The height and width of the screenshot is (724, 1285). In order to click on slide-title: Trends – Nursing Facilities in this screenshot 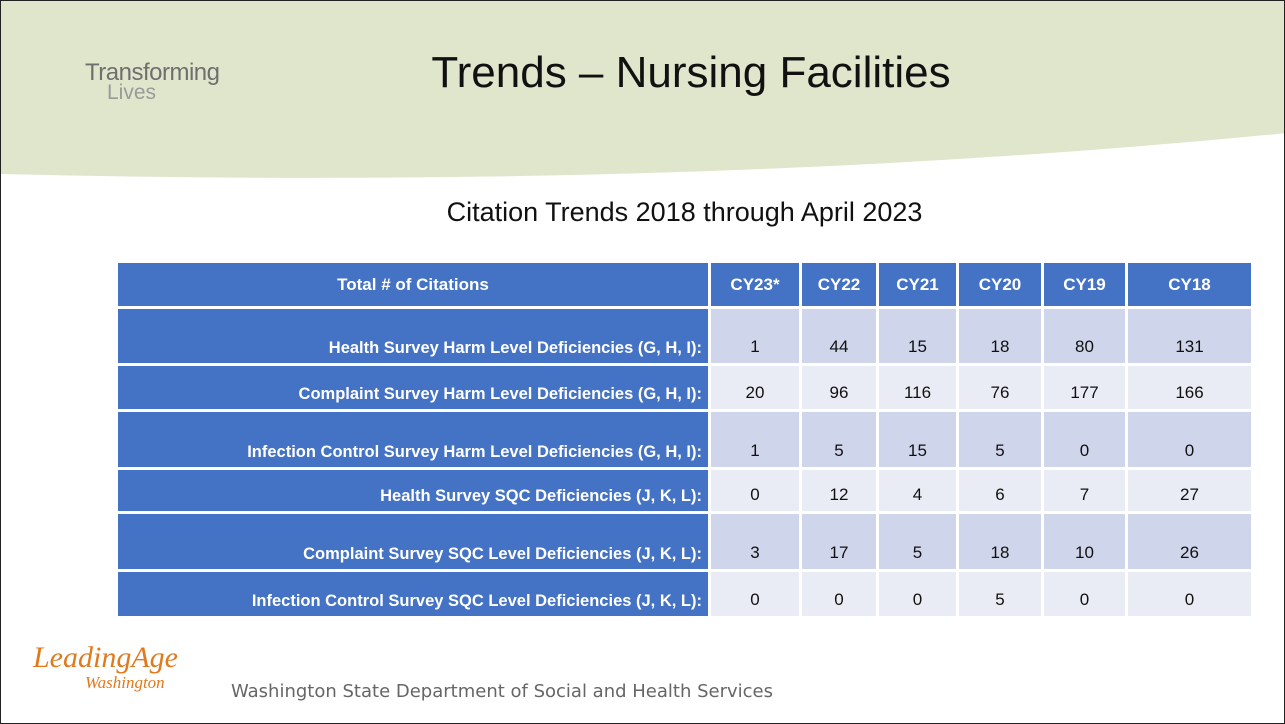, I will do `click(691, 72)`.